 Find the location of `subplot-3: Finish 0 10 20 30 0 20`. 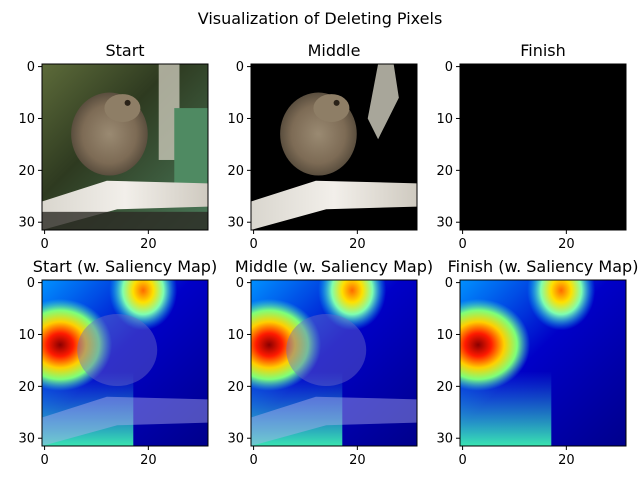

subplot-3: Finish 0 10 20 30 0 20 is located at coordinates (531, 146).